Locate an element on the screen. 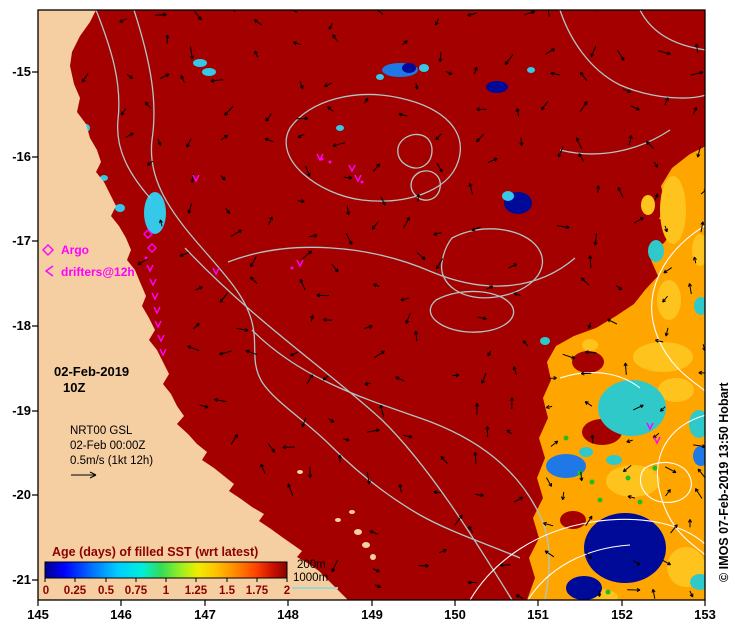 Image resolution: width=741 pixels, height=634 pixels. y-tick-label: -18 is located at coordinates (21, 325).